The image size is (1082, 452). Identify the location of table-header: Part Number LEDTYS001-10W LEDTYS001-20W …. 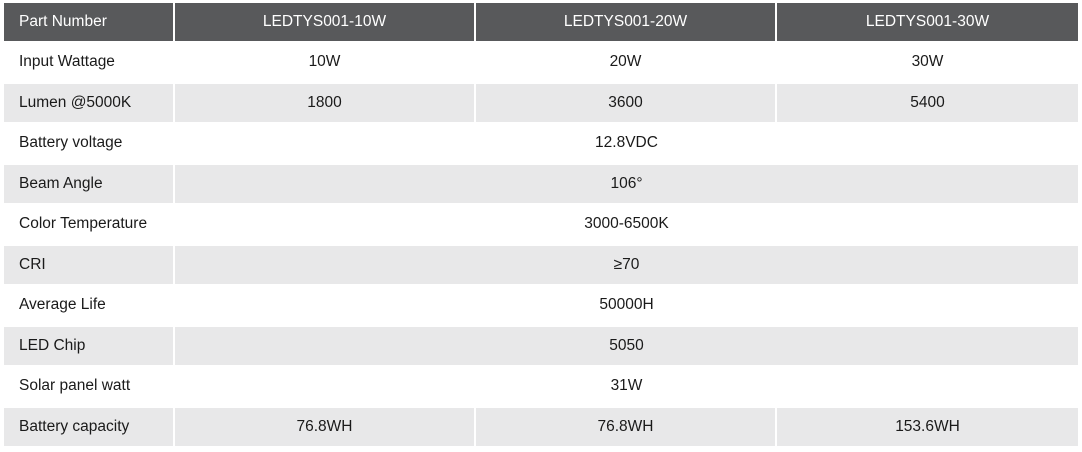
(541, 23).